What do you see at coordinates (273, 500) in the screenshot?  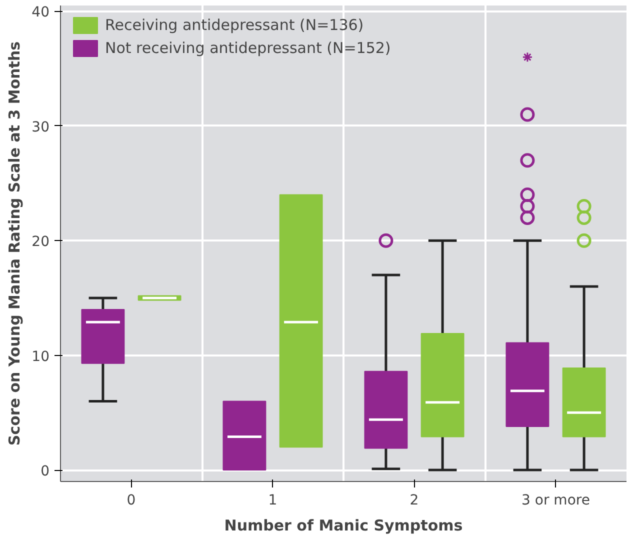 I see `x-tick-label: 1` at bounding box center [273, 500].